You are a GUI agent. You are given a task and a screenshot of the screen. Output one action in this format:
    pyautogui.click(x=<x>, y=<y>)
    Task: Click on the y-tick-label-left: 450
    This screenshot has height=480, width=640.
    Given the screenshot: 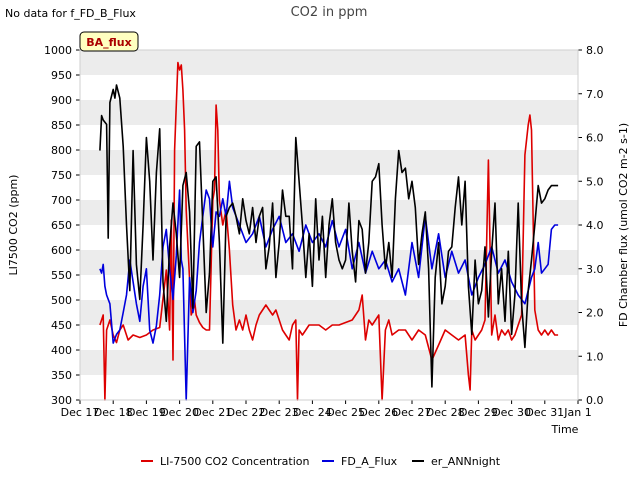 What is the action you would take?
    pyautogui.click(x=61, y=325)
    